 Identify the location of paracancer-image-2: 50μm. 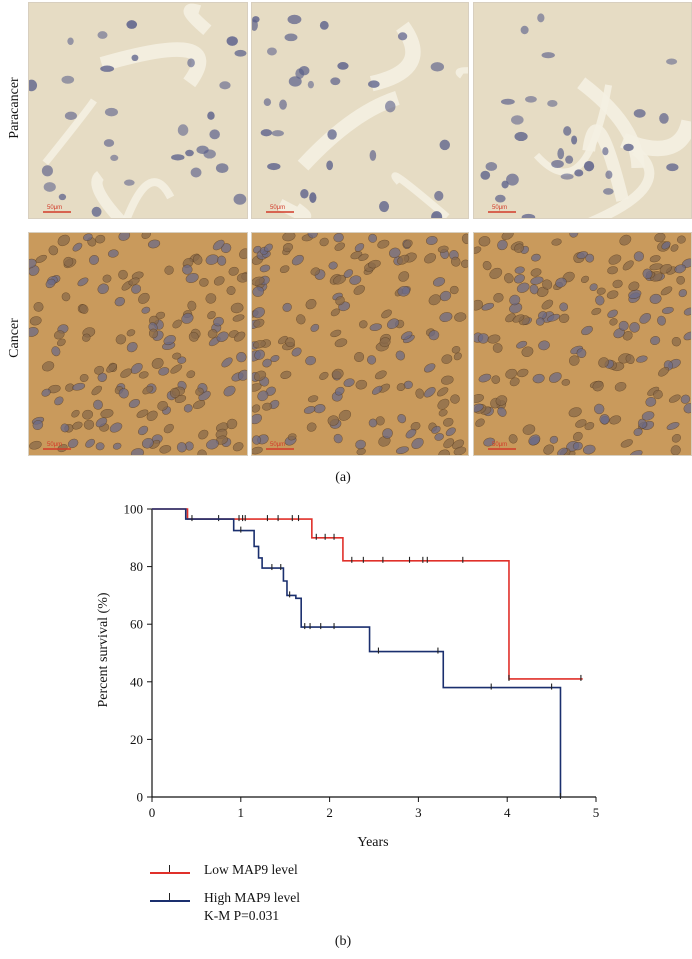
(360, 110).